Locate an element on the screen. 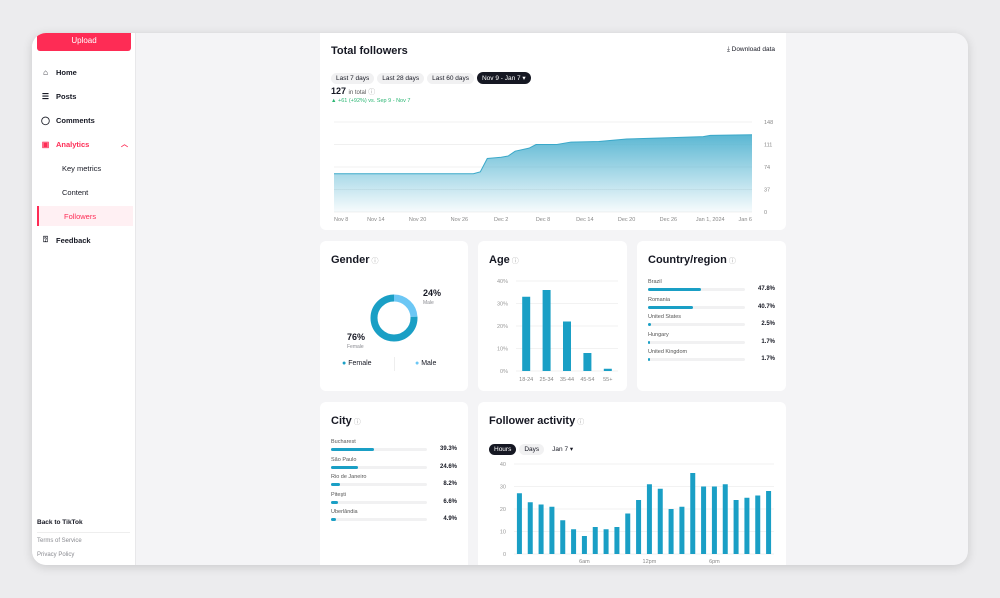  sidebar-item-key-metrics: Key metrics is located at coordinates (84, 168).